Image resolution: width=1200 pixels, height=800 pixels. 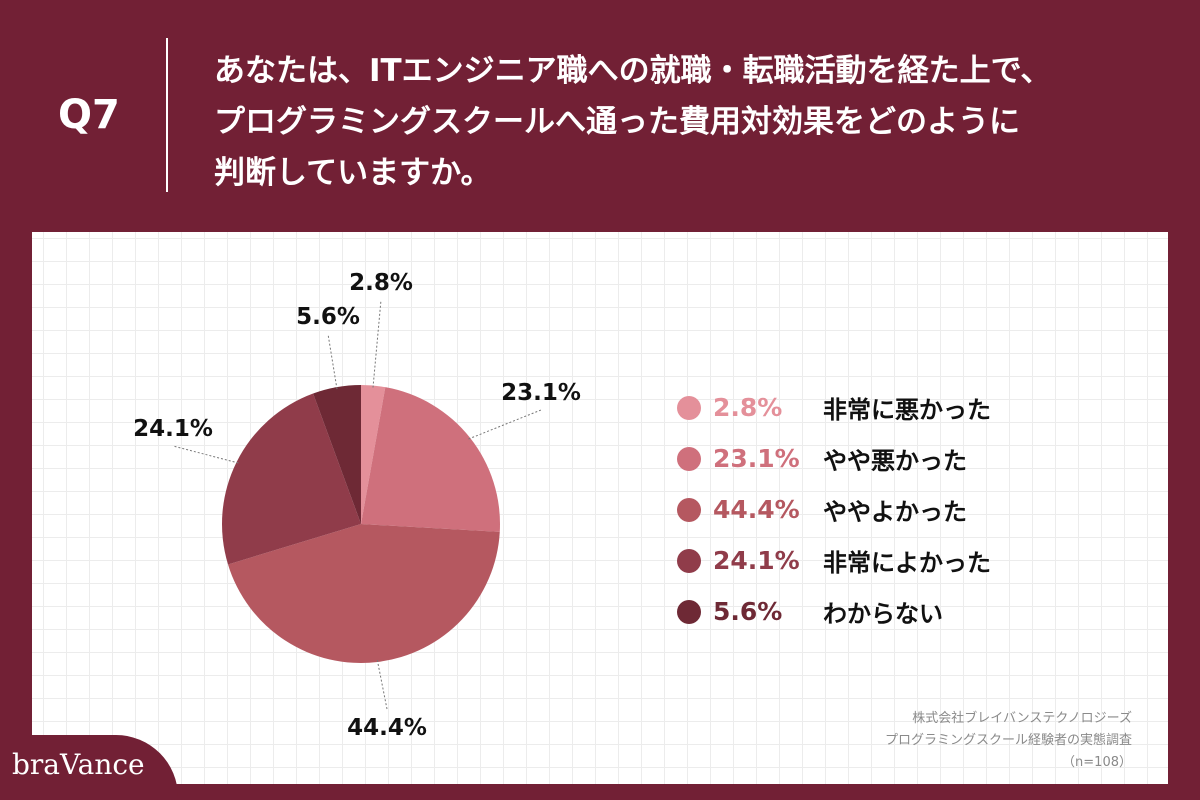 I want to click on legend-item-very-bad: 2.8% 非常に悪かった, so click(x=834, y=407).